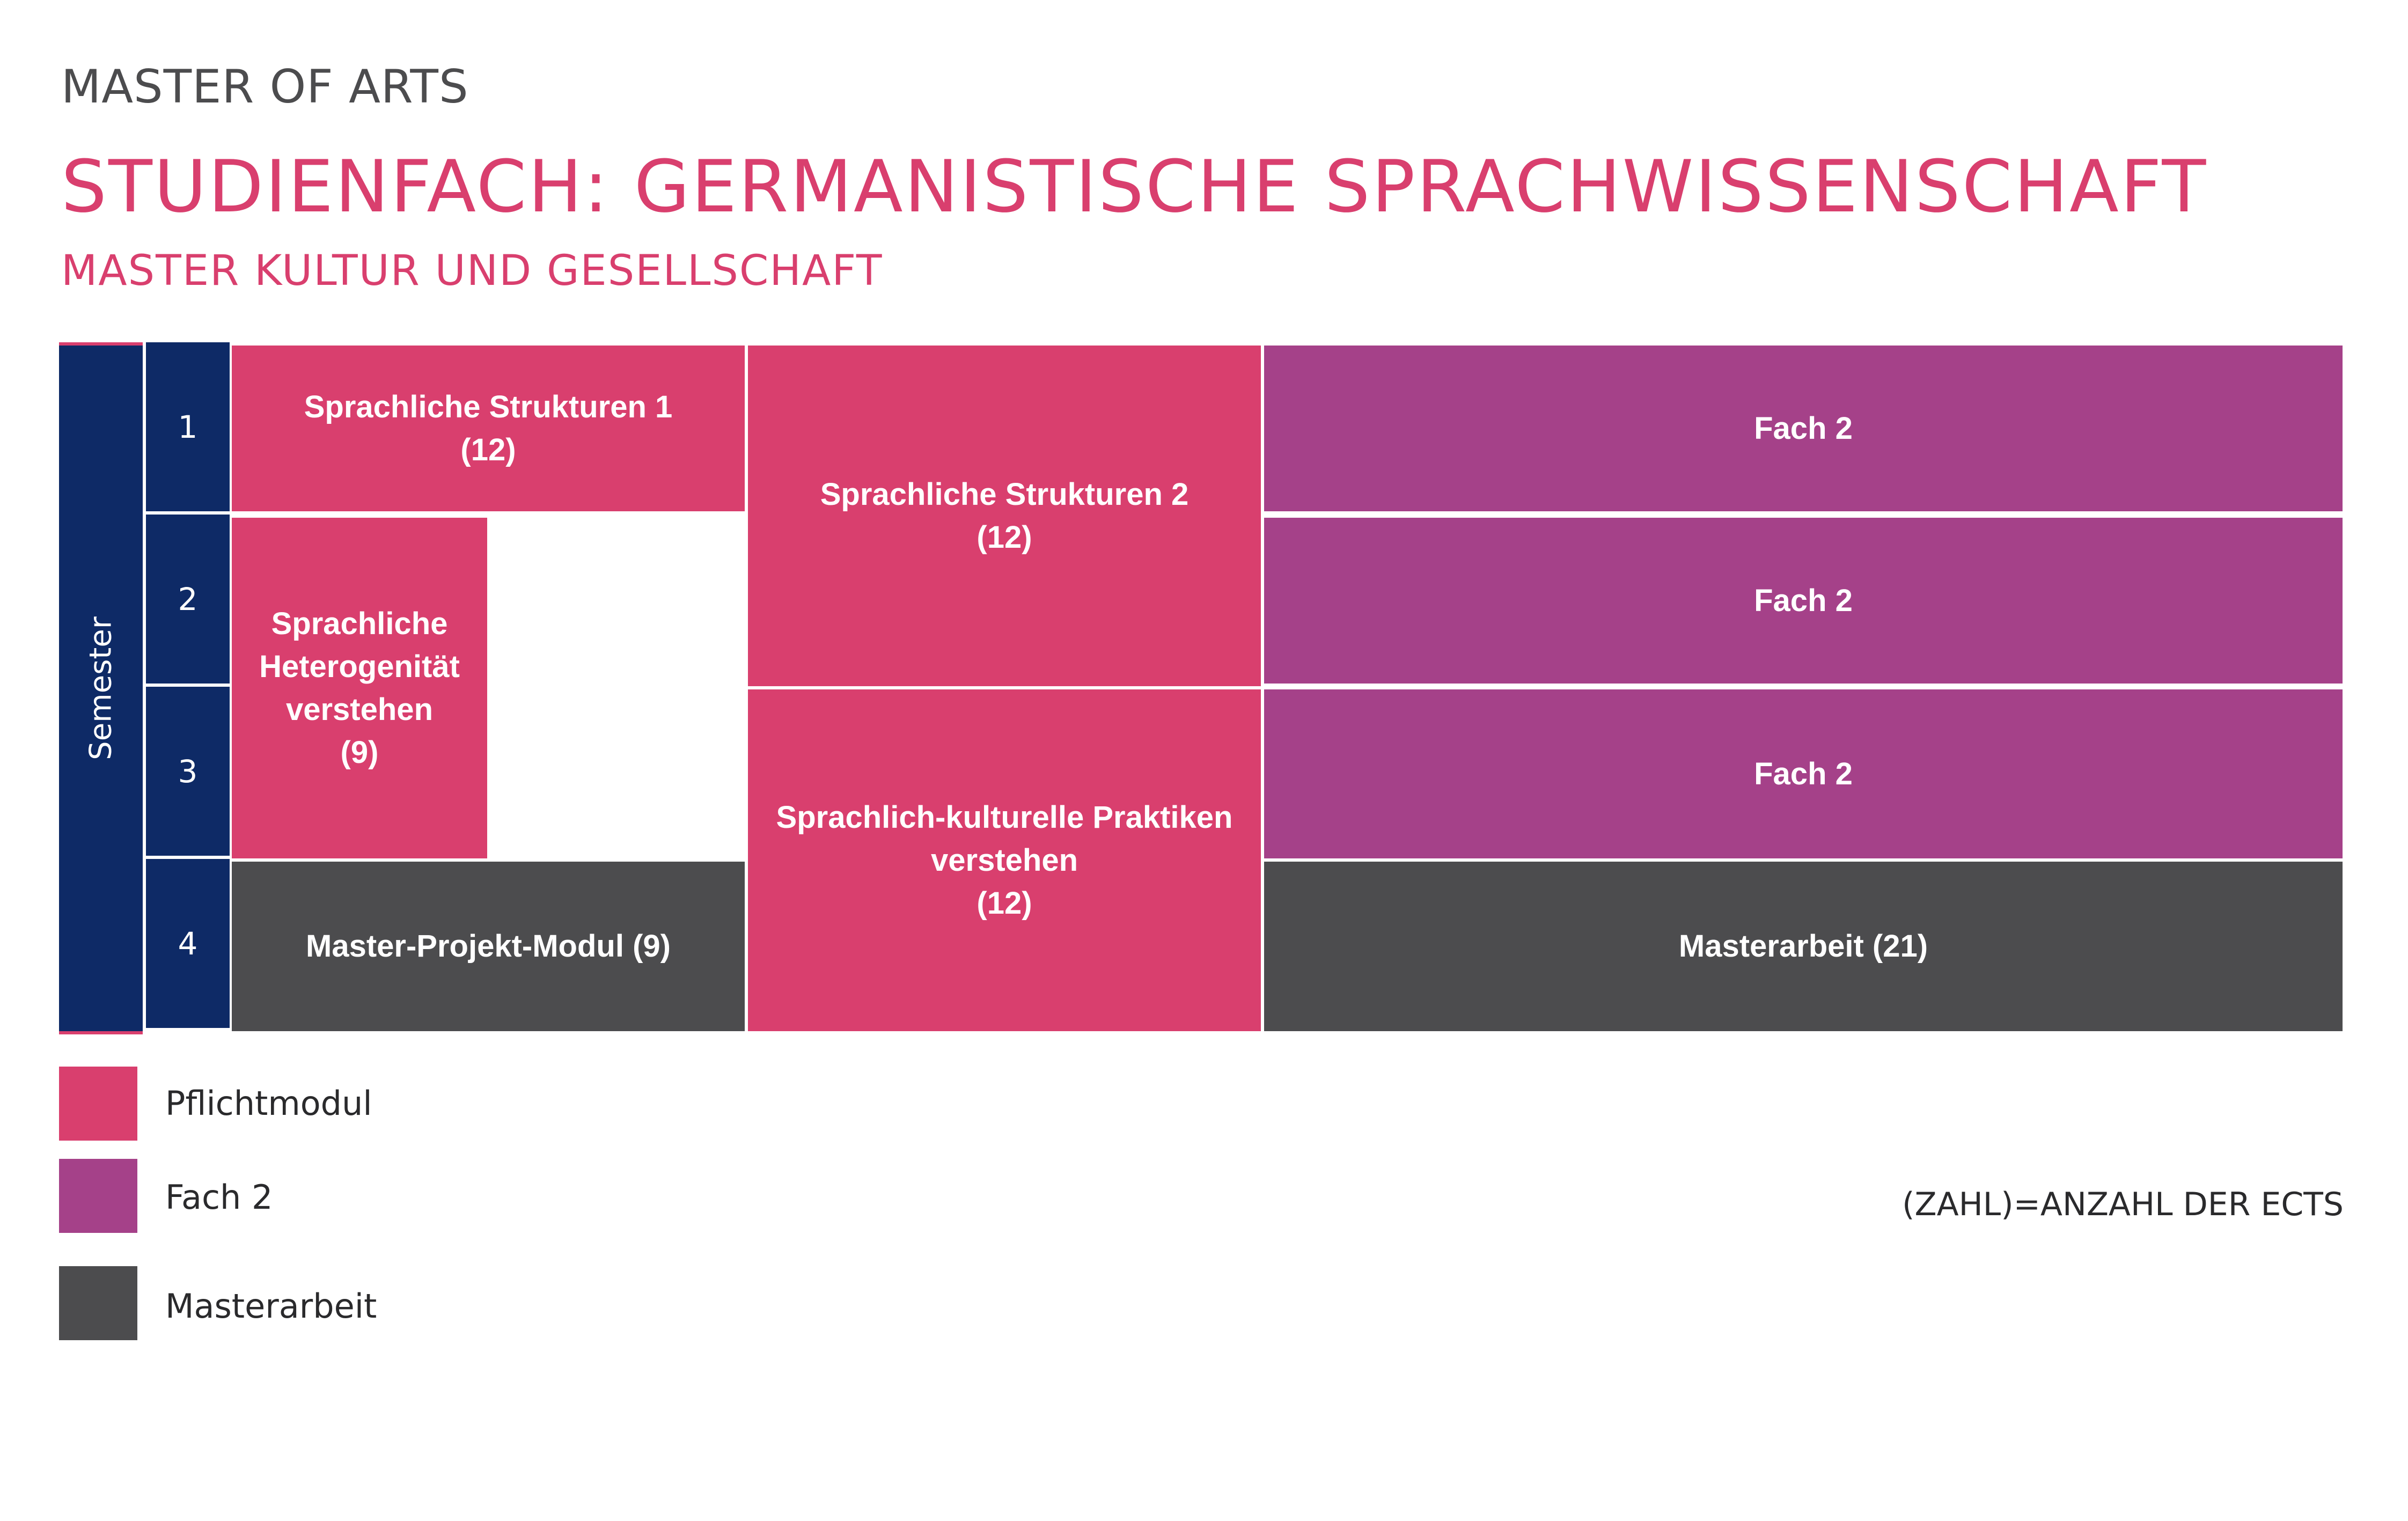  Describe the element at coordinates (359, 623) in the screenshot. I see `module-name-line-1: Sprachliche` at that location.